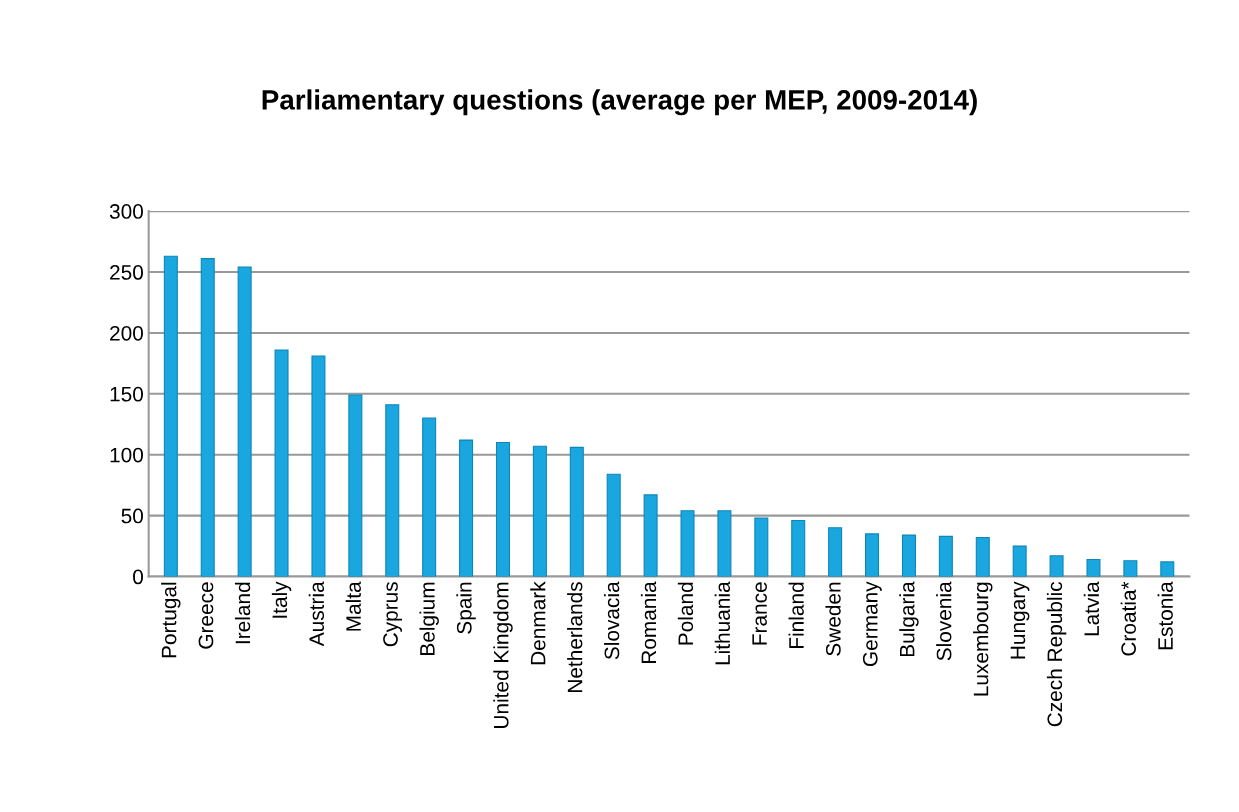  Describe the element at coordinates (538, 623) in the screenshot. I see `x-tick-label: Denmark` at that location.